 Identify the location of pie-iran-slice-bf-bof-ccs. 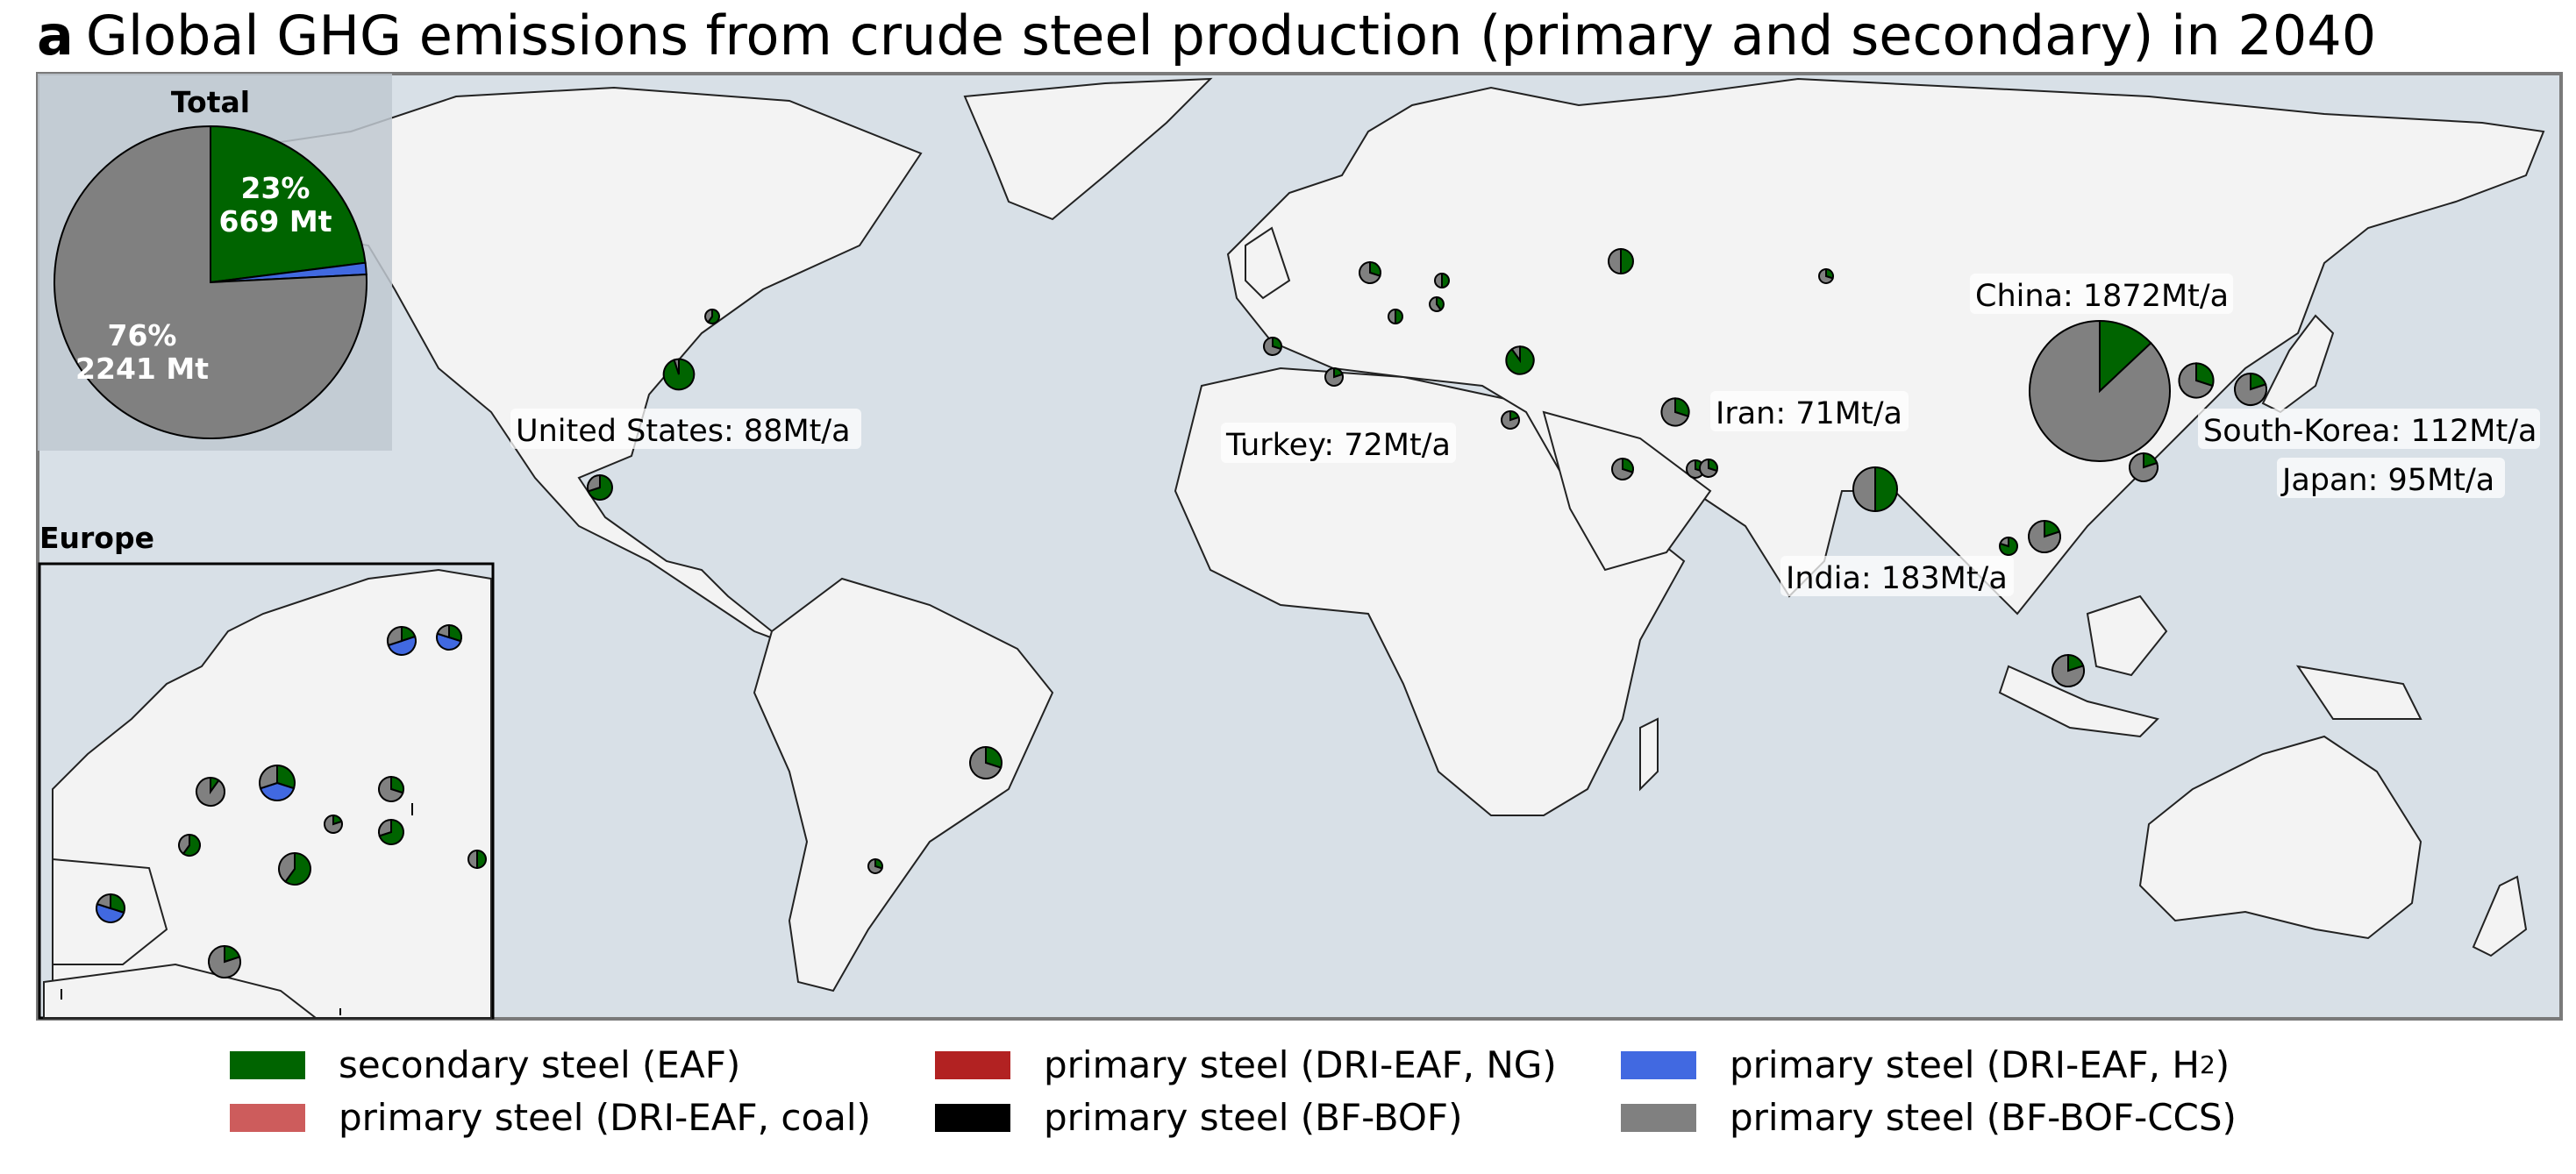
(1675, 412).